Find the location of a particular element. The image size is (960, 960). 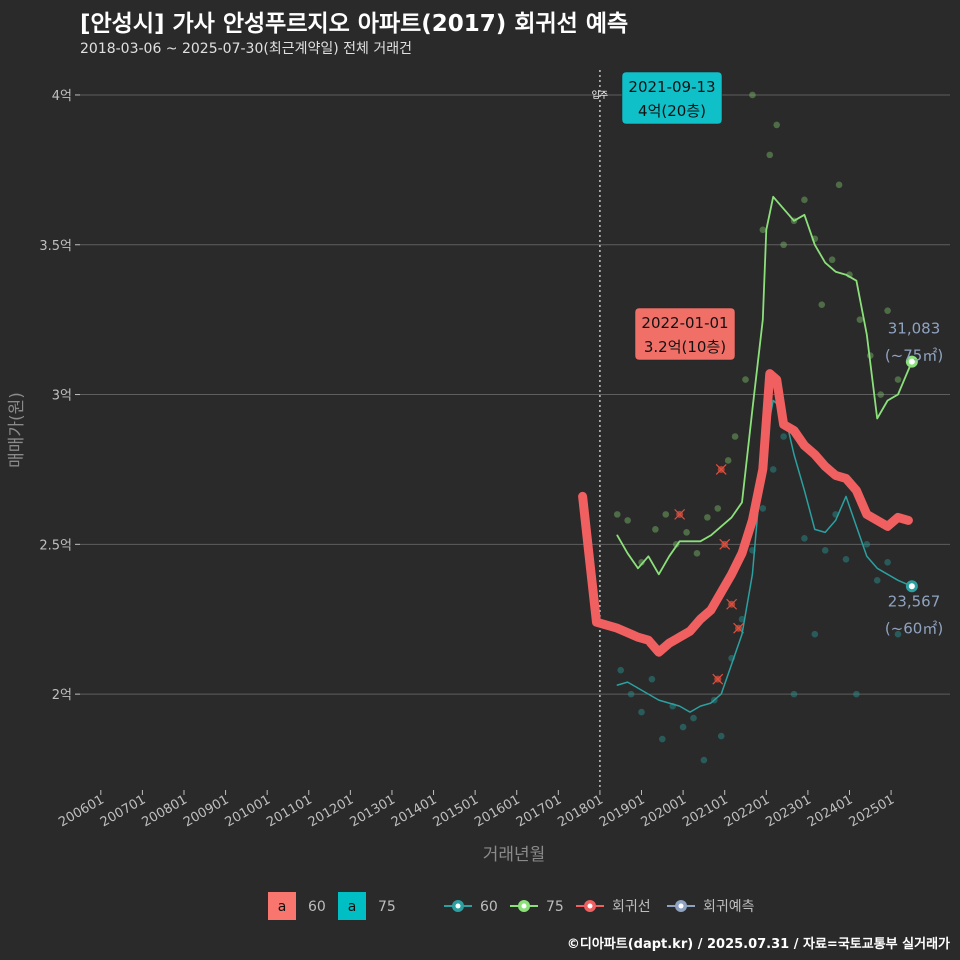

chart-title: [안성시] 가사 안성푸르지오 아파트(2017) 회귀선 예측 is located at coordinates (354, 24).